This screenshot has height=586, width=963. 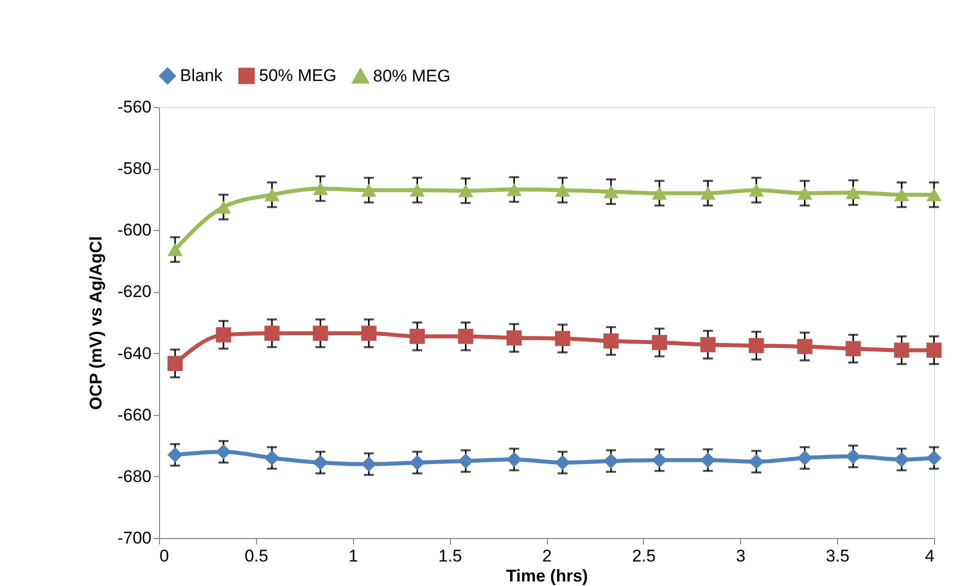 I want to click on y-tick-label: -600, so click(x=134, y=230).